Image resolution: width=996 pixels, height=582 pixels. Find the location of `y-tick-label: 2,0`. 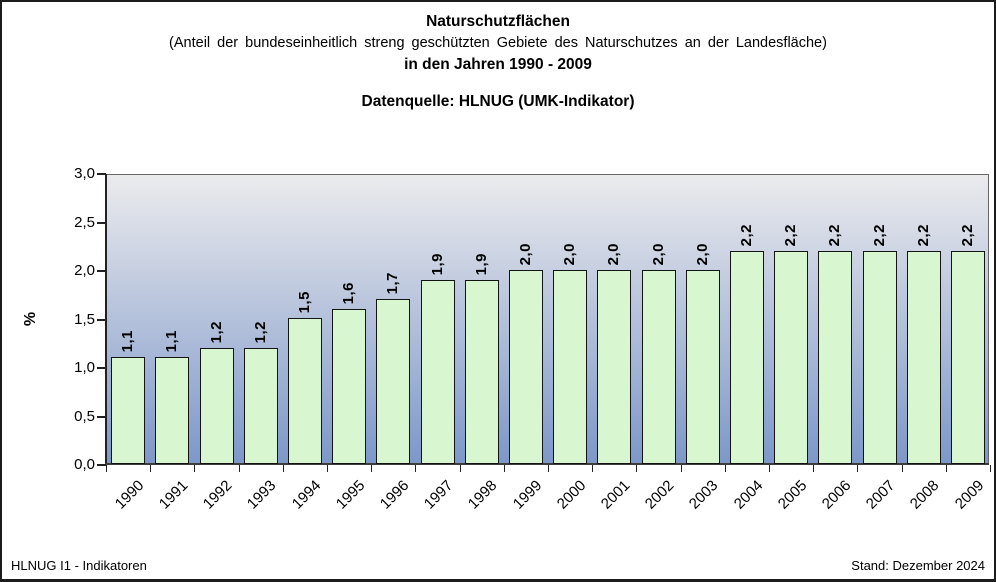

y-tick-label: 2,0 is located at coordinates (84, 270).